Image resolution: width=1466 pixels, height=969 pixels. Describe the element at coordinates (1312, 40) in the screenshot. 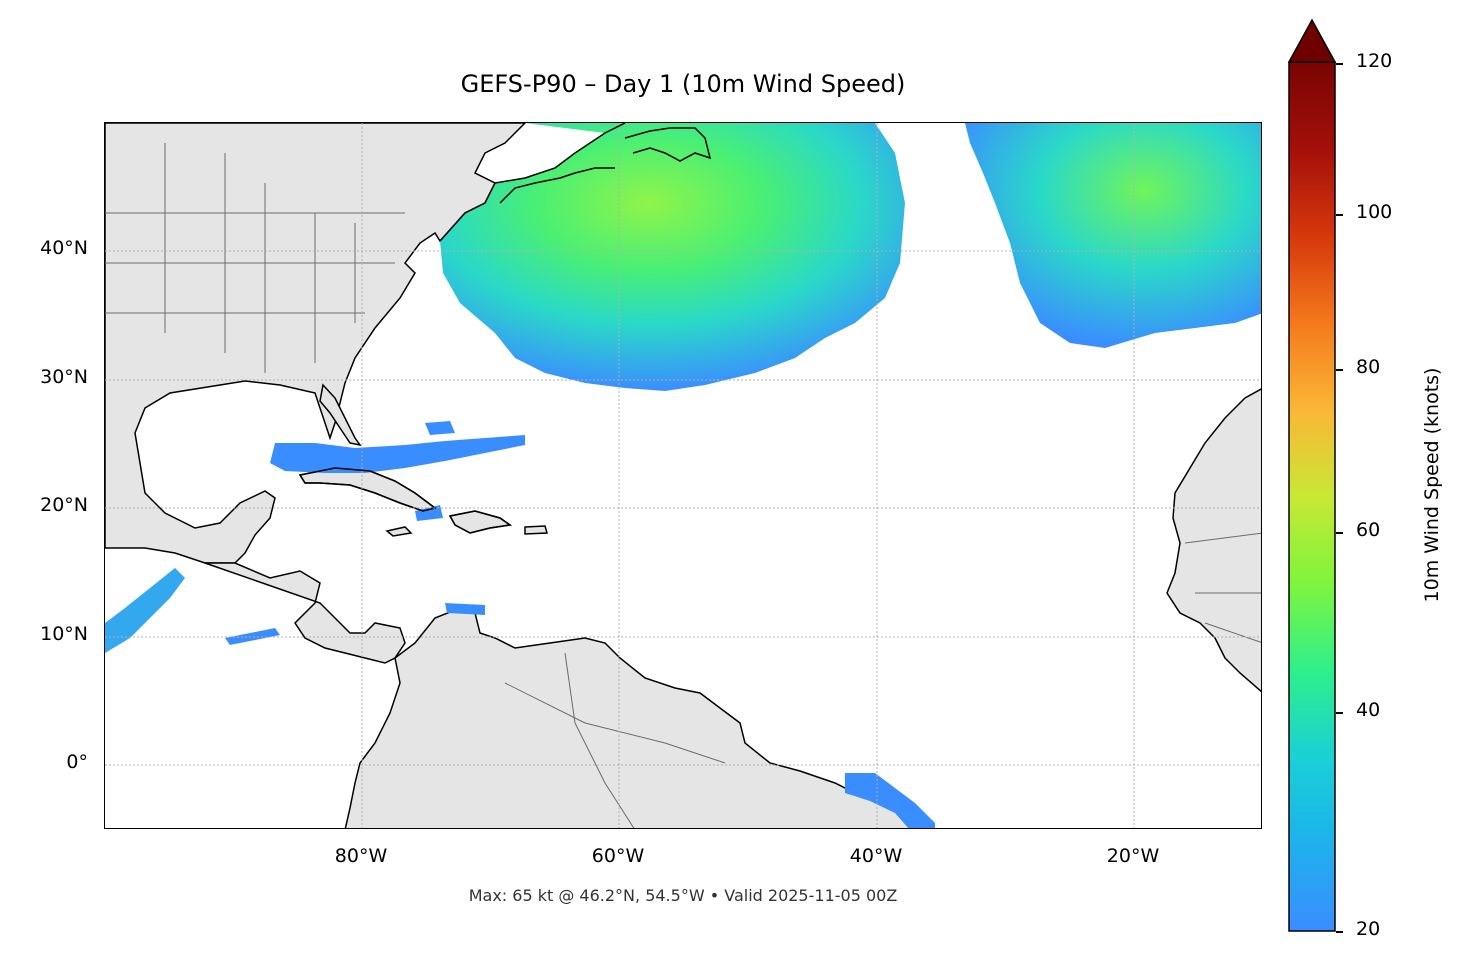

I see `colorbar-extend-arrow` at that location.